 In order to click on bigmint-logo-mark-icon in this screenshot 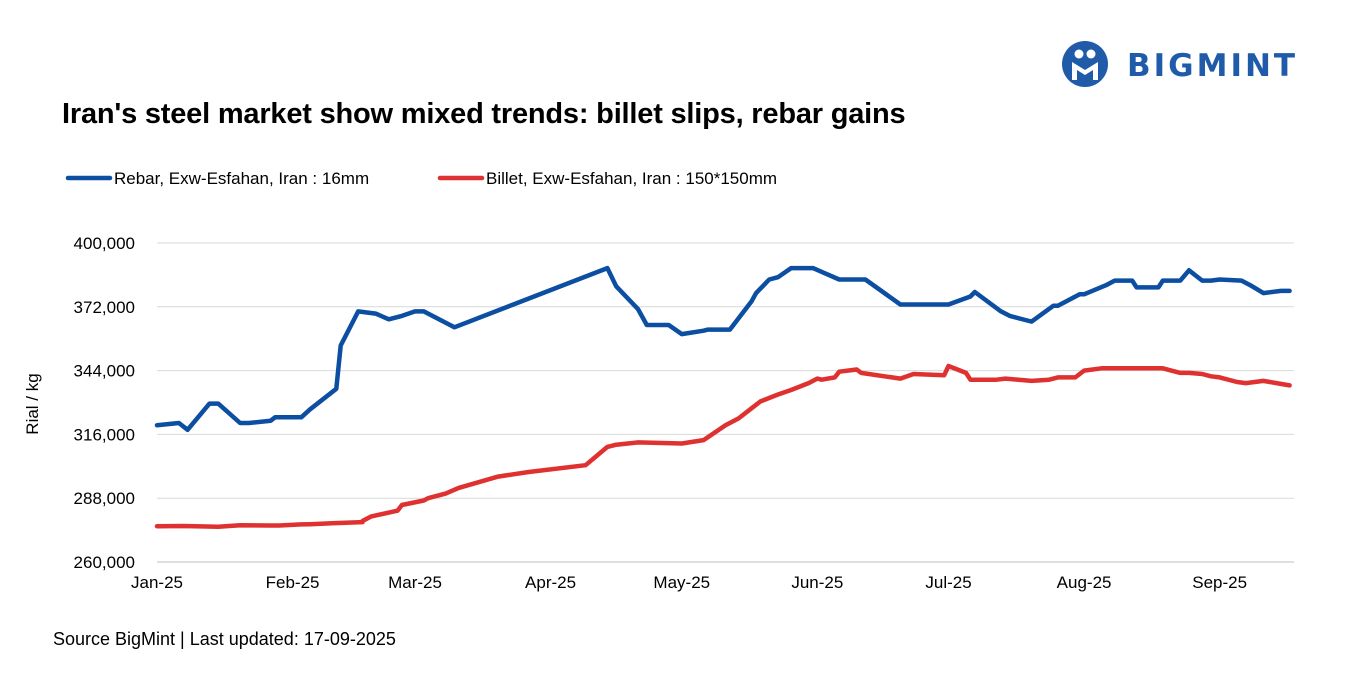, I will do `click(1085, 64)`.